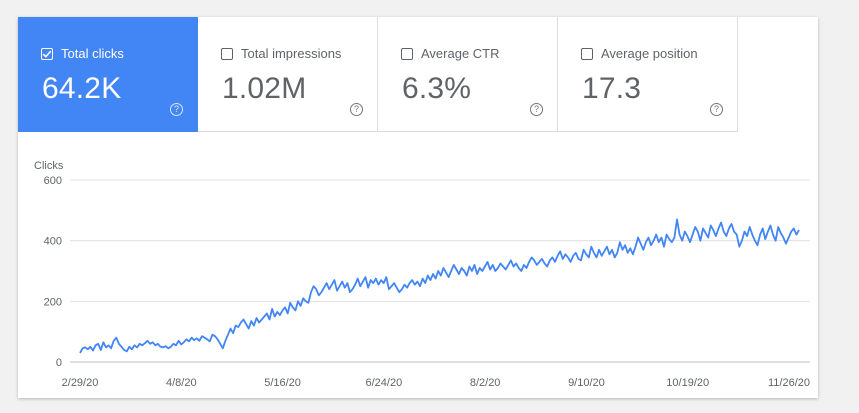  I want to click on metric-value: 17.3, so click(612, 88).